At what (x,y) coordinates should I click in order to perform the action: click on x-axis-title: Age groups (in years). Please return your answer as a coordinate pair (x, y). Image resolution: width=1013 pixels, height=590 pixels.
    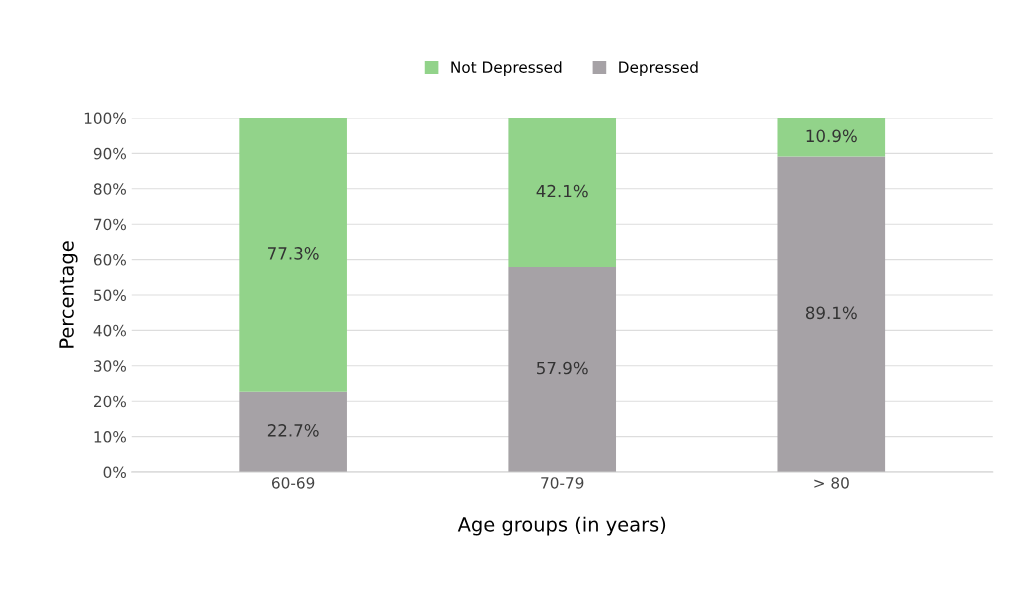
    Looking at the image, I should click on (561, 526).